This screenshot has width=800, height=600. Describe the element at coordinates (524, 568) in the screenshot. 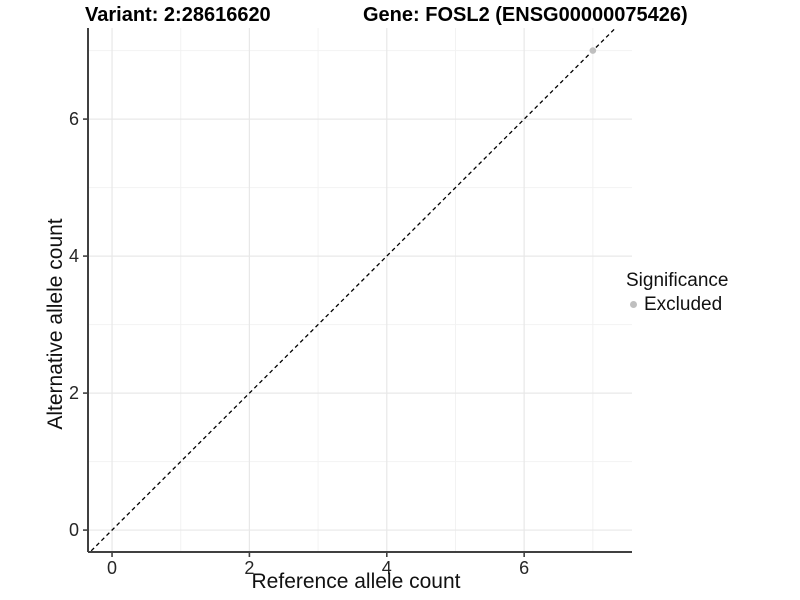

I see `x-tick-label: 6` at that location.